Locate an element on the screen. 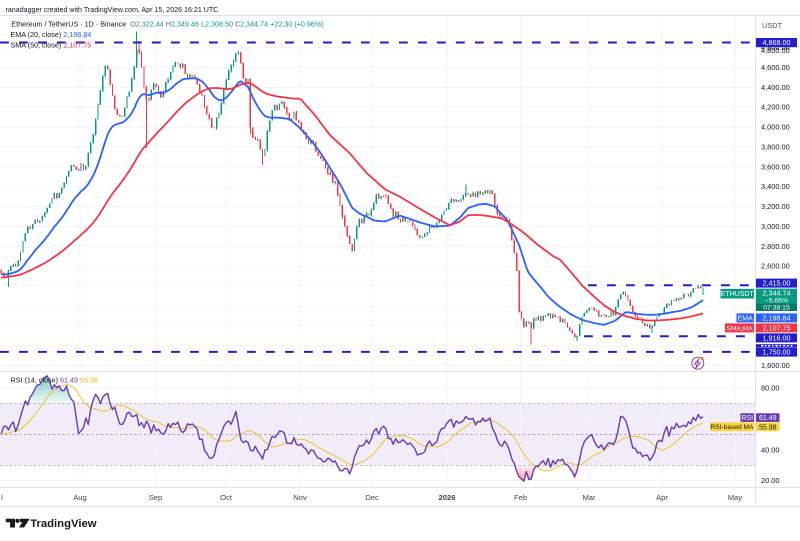  svg-text: 2,415.00 is located at coordinates (777, 283).